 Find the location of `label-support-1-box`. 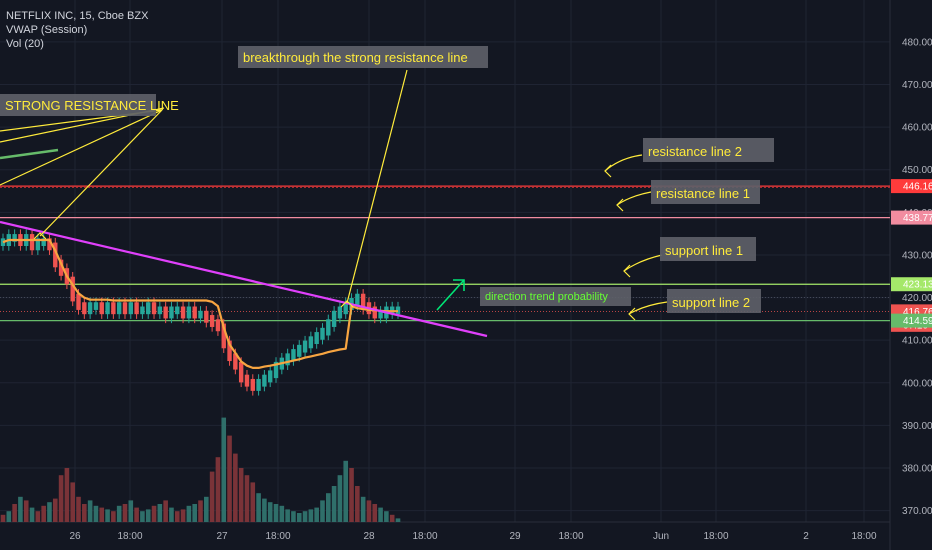

label-support-1-box is located at coordinates (708, 249).